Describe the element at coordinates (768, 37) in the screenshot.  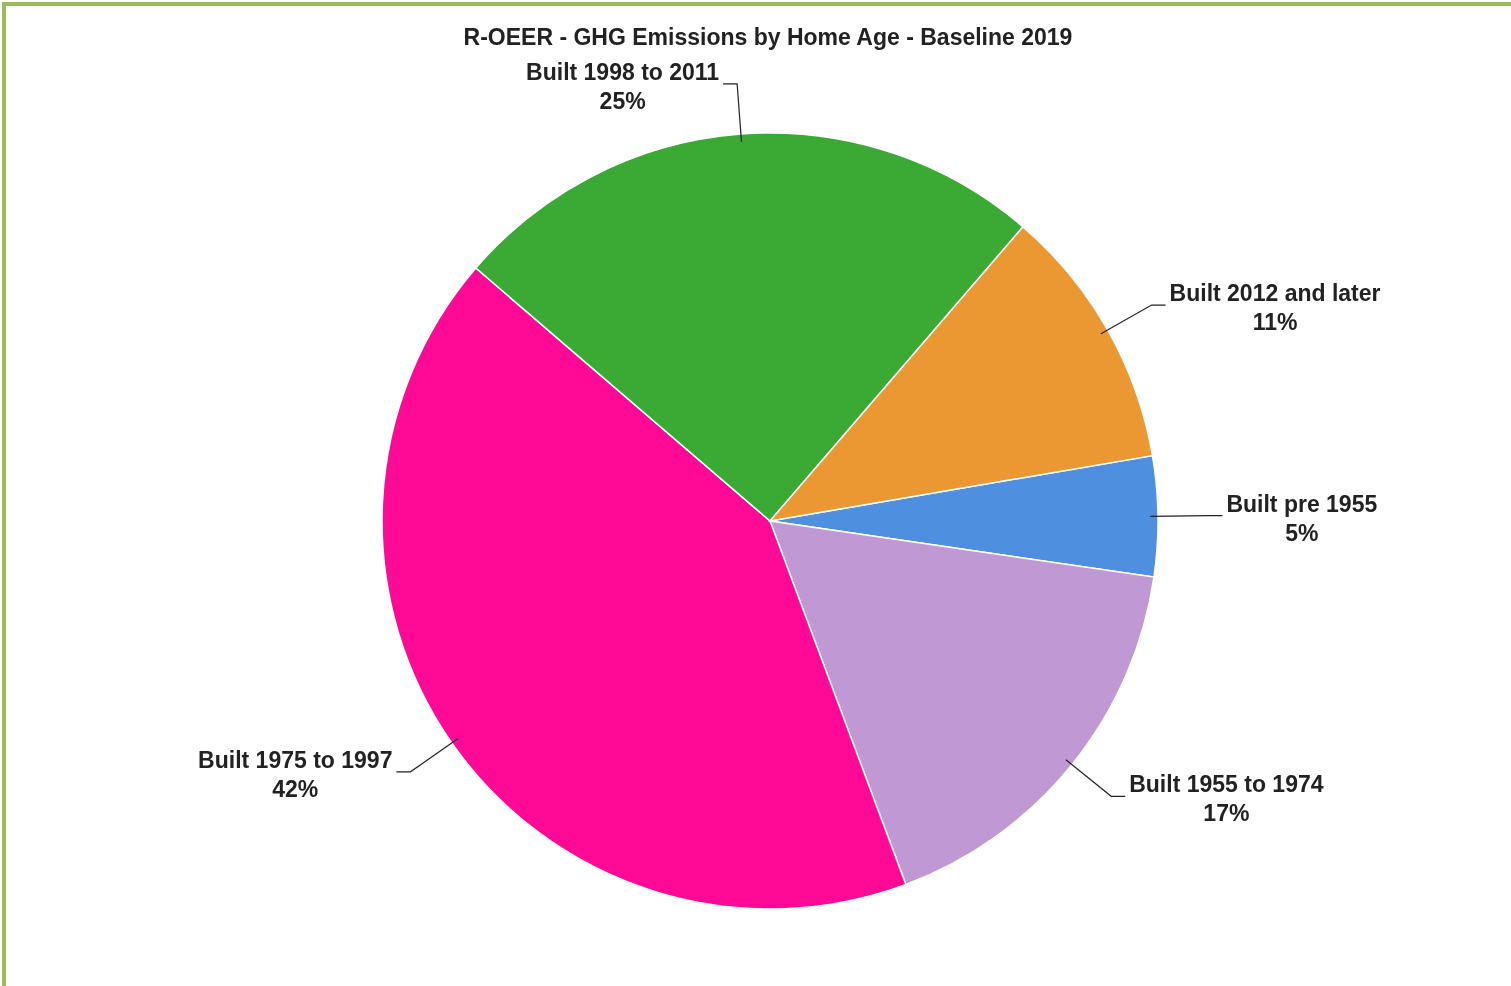
I see `chart-title: R-OEER - GHG Emissions by Home Age - Baseline 2019` at that location.